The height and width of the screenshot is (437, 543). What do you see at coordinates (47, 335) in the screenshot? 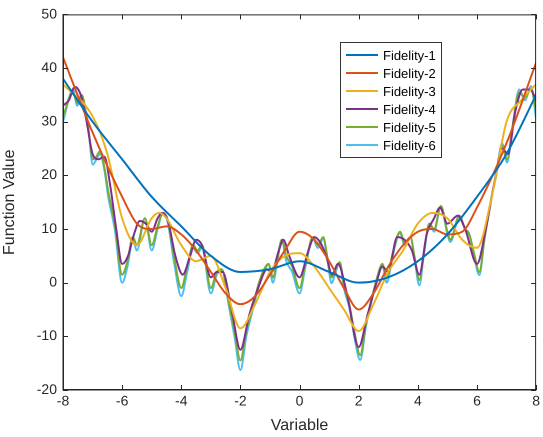
I see `y-tick-label: -10` at bounding box center [47, 335].